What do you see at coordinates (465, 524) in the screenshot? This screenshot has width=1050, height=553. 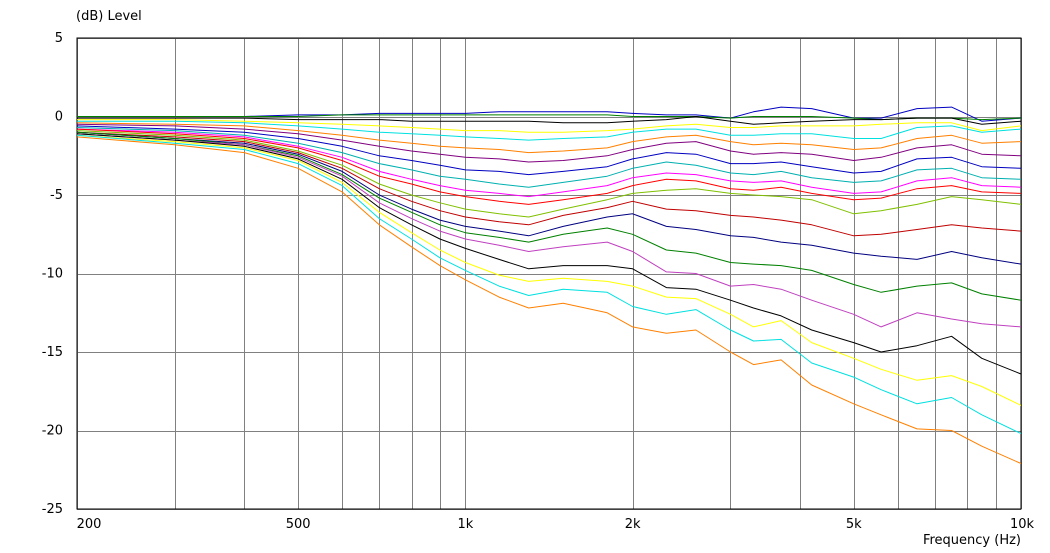 I see `x-tick-label-2: 1k` at bounding box center [465, 524].